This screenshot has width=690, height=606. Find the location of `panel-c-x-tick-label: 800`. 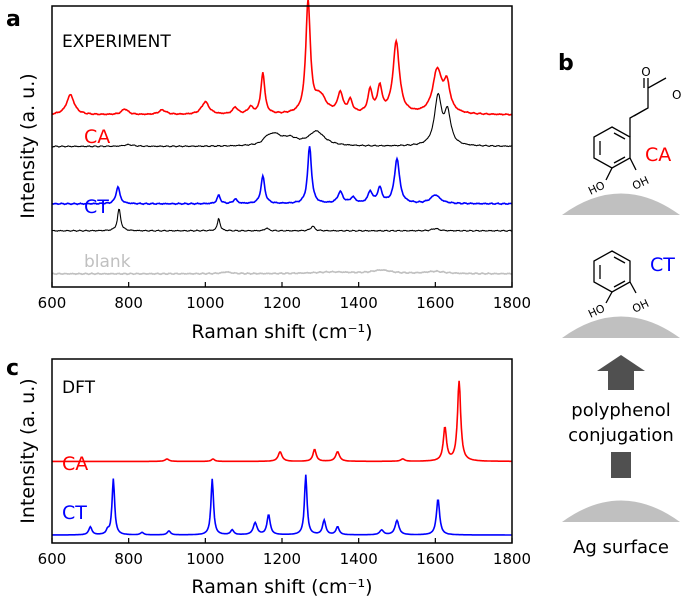

panel-c-x-tick-label: 800 is located at coordinates (128, 559).